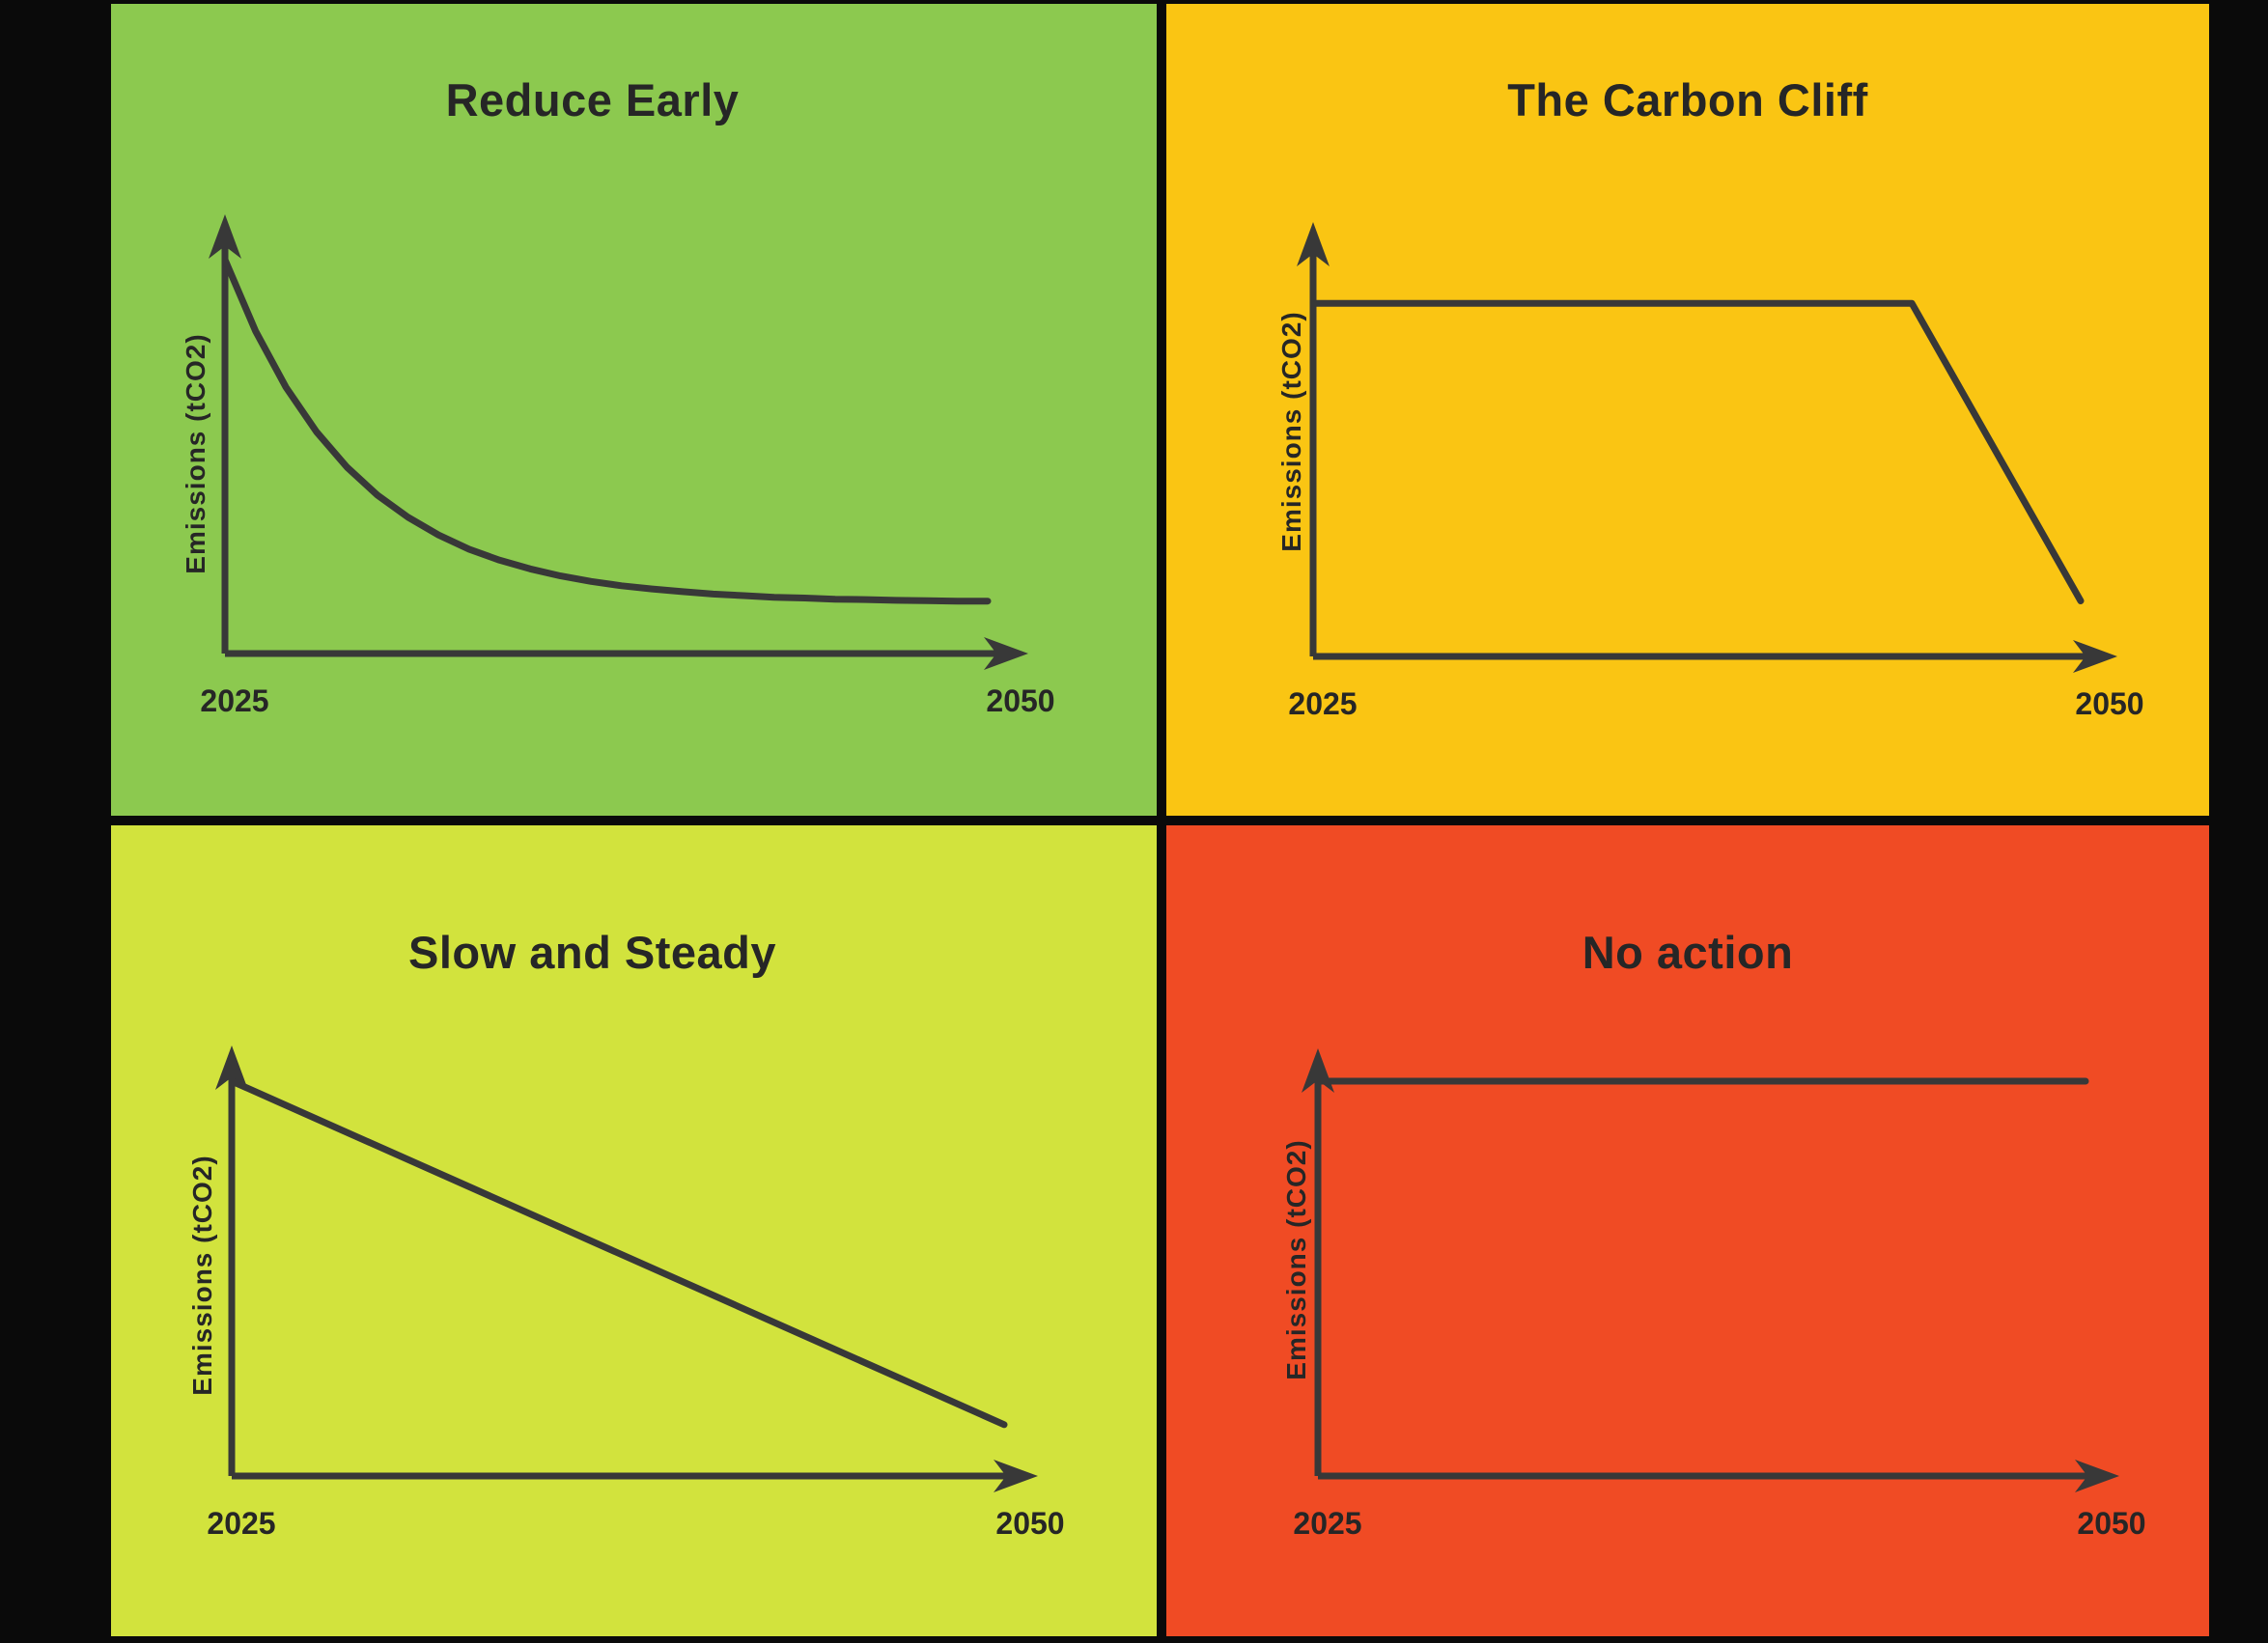  I want to click on panel-title: The Carbon Cliff, so click(1688, 99).